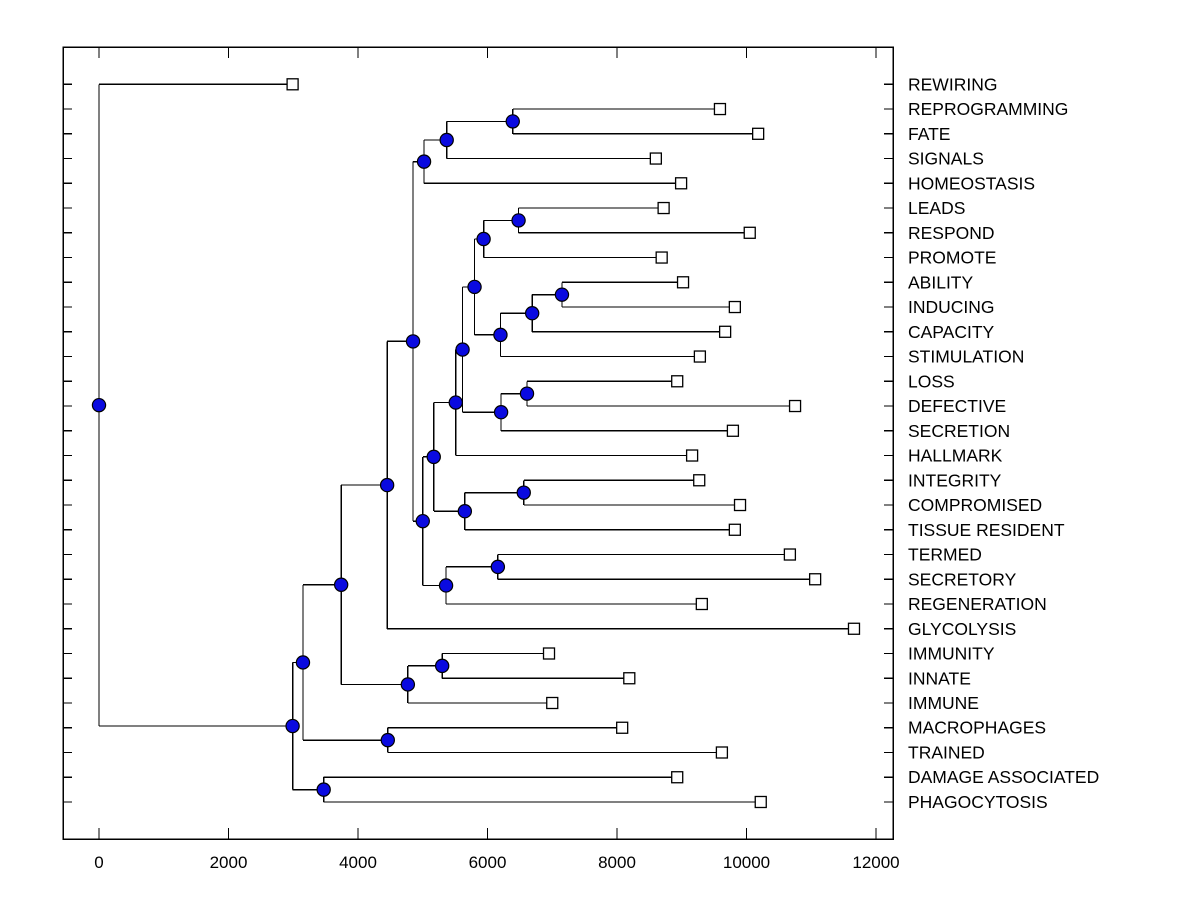  What do you see at coordinates (945, 555) in the screenshot?
I see `leaf-label: TERMED` at bounding box center [945, 555].